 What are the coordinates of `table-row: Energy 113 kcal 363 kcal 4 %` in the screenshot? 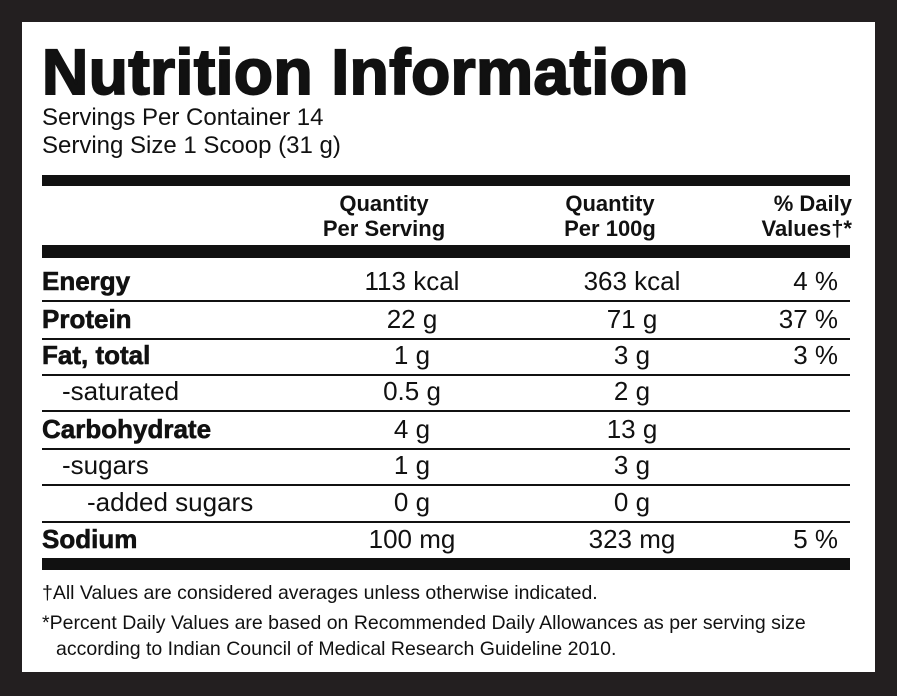 It's located at (446, 281).